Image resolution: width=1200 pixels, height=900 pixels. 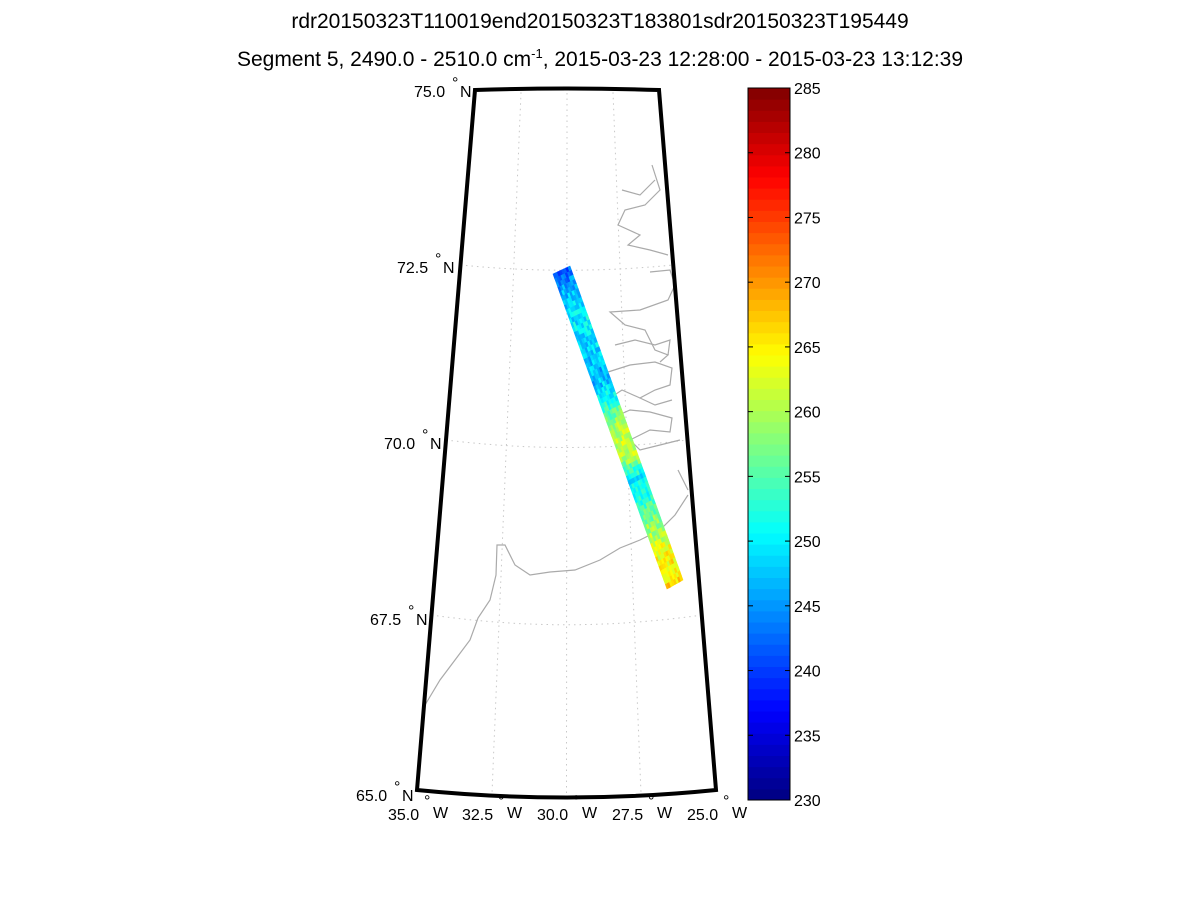 I want to click on meridian-line, so click(x=627, y=446).